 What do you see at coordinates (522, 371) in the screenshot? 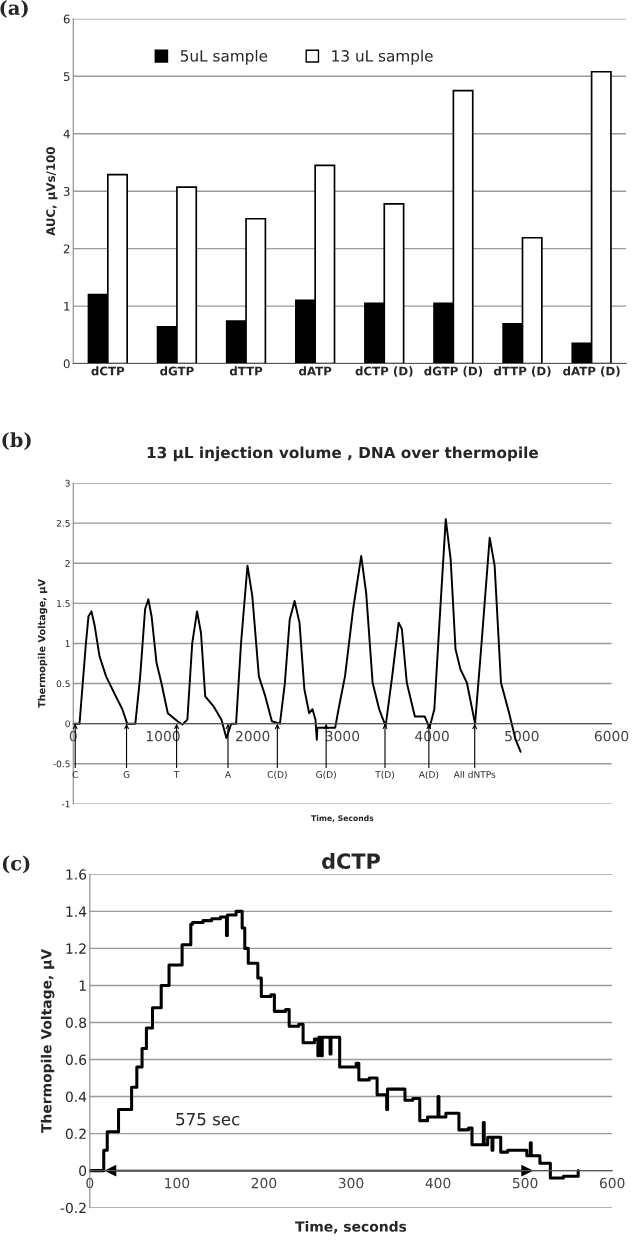
I see `x-tick-label: dTTP (D)` at bounding box center [522, 371].